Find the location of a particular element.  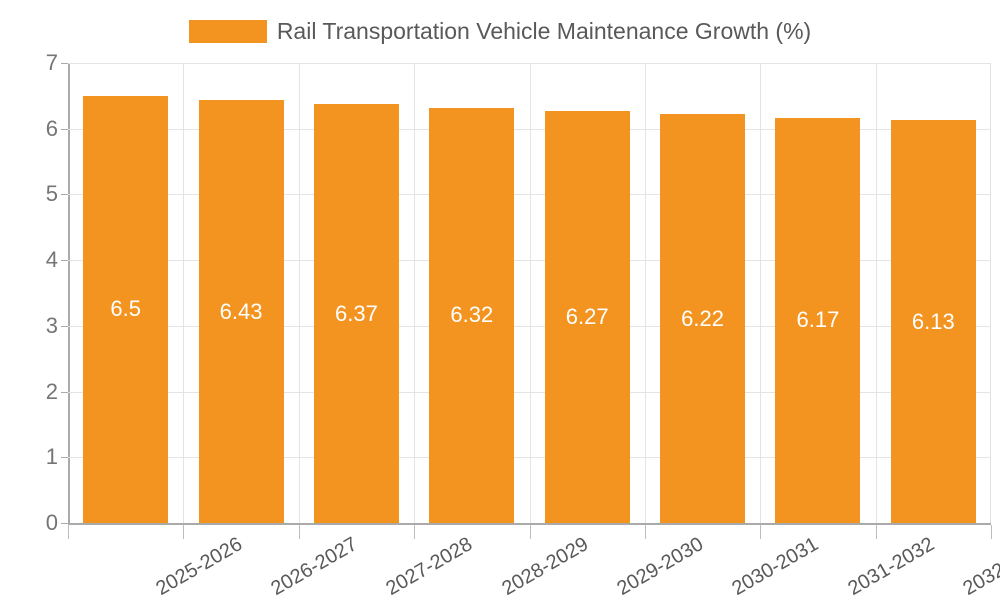

x-axis-tick-label: 2027-2028 is located at coordinates (429, 566).